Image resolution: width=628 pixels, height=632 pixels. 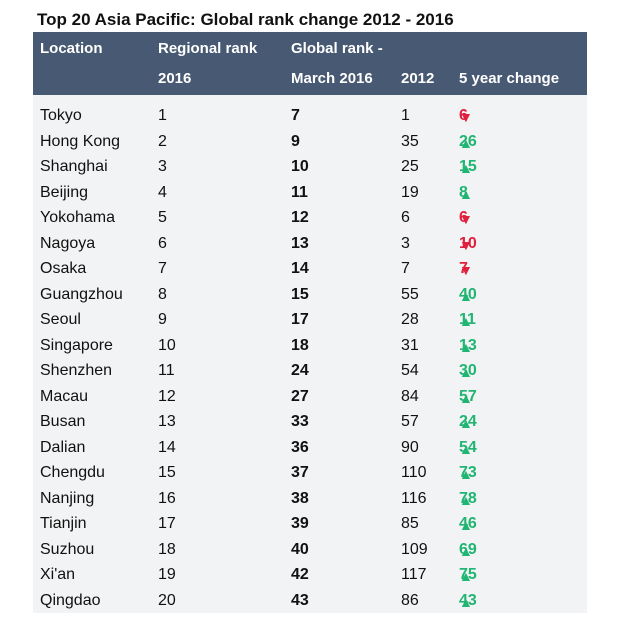 I want to click on table-row: Tianjin 17 39 85 ▲ 46, so click(x=310, y=524).